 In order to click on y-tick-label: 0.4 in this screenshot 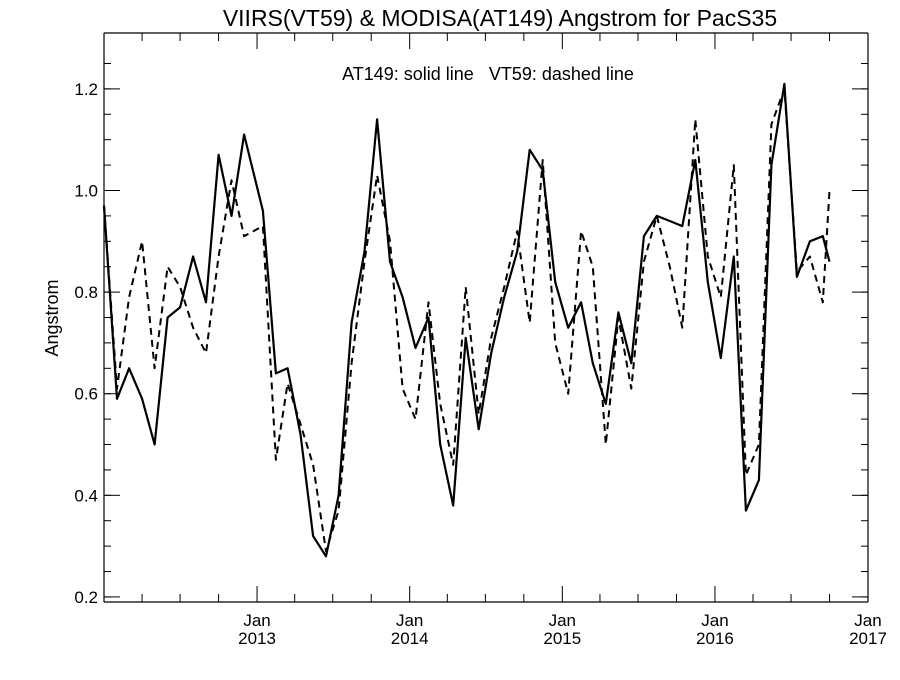, I will do `click(86, 495)`.